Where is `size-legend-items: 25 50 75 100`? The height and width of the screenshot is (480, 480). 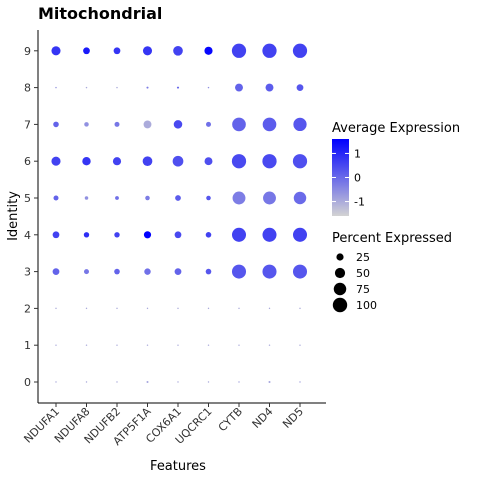 size-legend-items: 25 50 75 100 is located at coordinates (354, 282).